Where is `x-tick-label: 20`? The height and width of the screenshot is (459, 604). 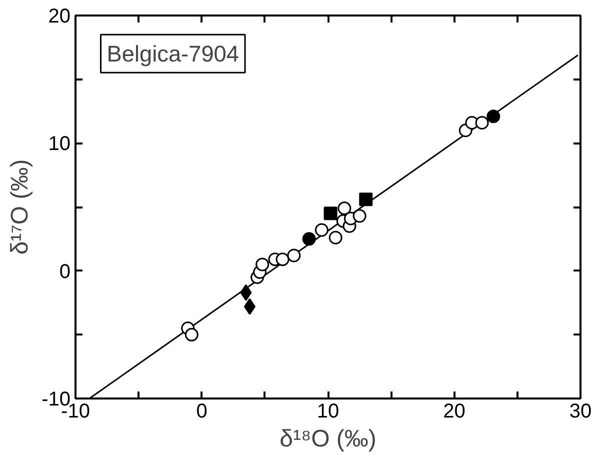
x-tick-label: 20 is located at coordinates (454, 411).